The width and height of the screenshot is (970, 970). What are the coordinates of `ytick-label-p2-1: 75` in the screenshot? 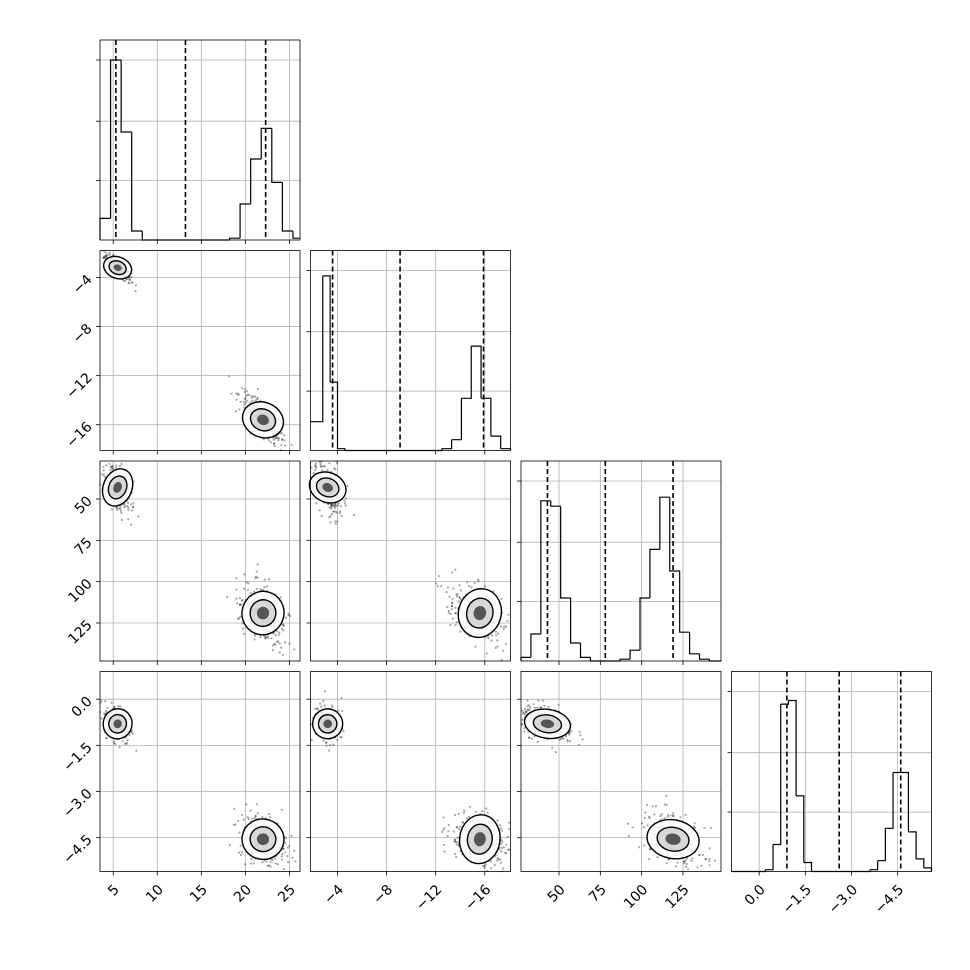 It's located at (84, 547).